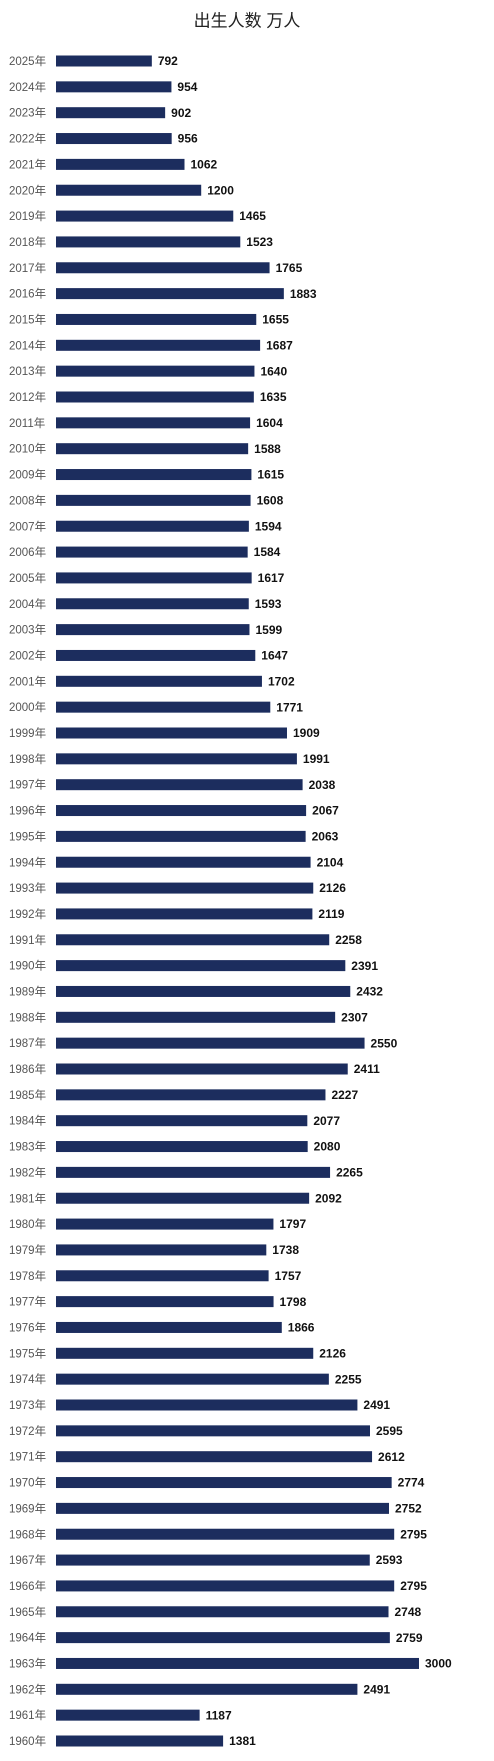 The height and width of the screenshot is (1761, 494). I want to click on value-label: 2432, so click(369, 992).